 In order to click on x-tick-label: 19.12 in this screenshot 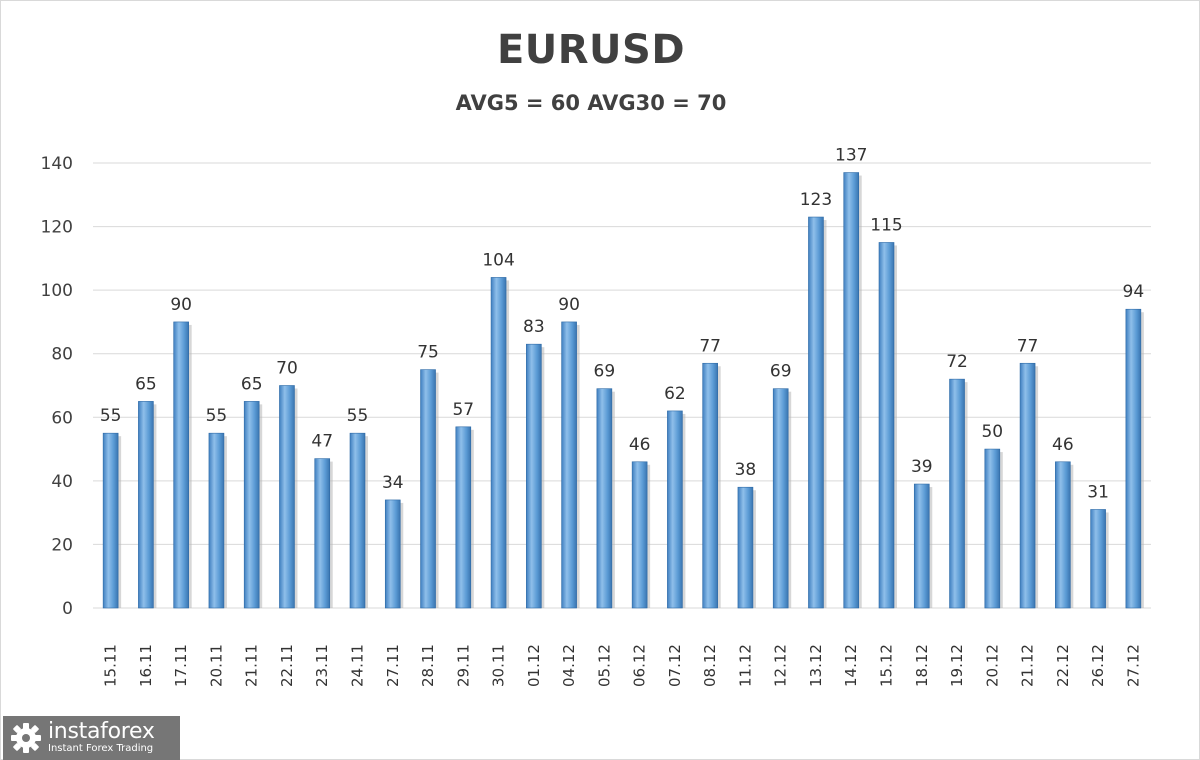, I will do `click(957, 665)`.